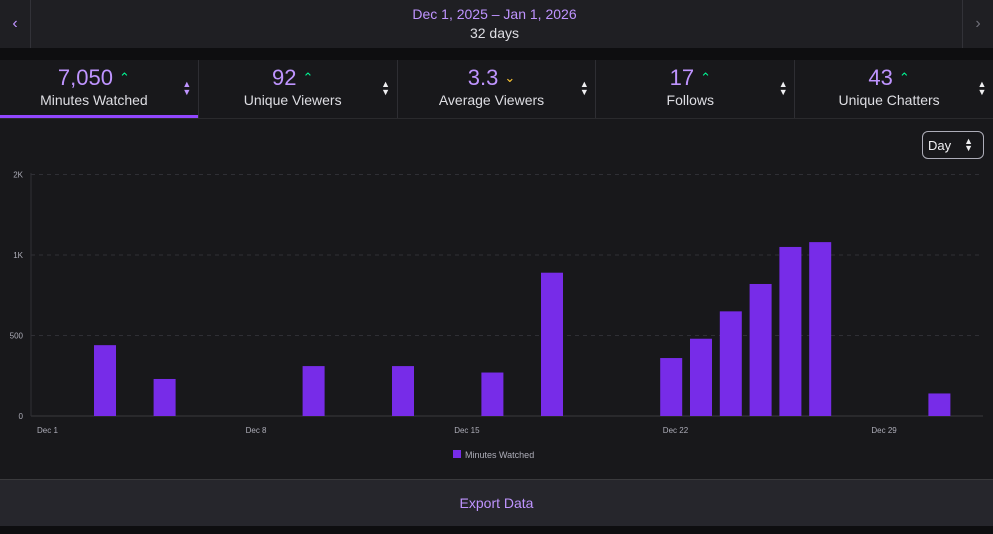  I want to click on metric-tab-unique-viewers: 92 ⌃ Unique Viewers ▲ ▼, so click(298, 89).